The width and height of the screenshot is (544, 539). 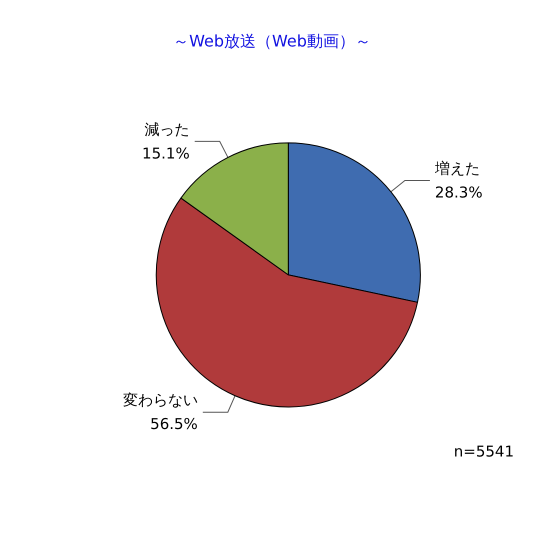 I want to click on text: n=5541, so click(x=484, y=451).